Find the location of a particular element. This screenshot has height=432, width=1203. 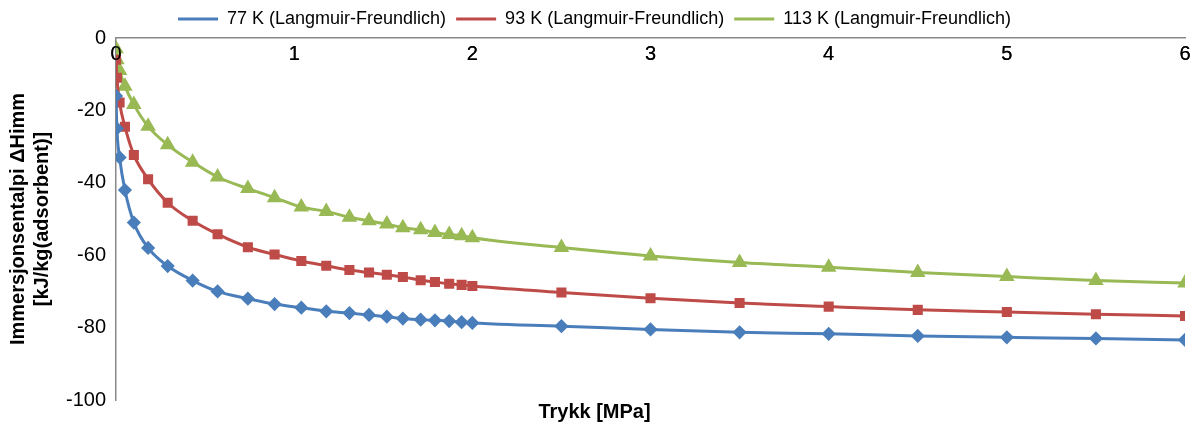

x-tick-label: 2 is located at coordinates (472, 52).